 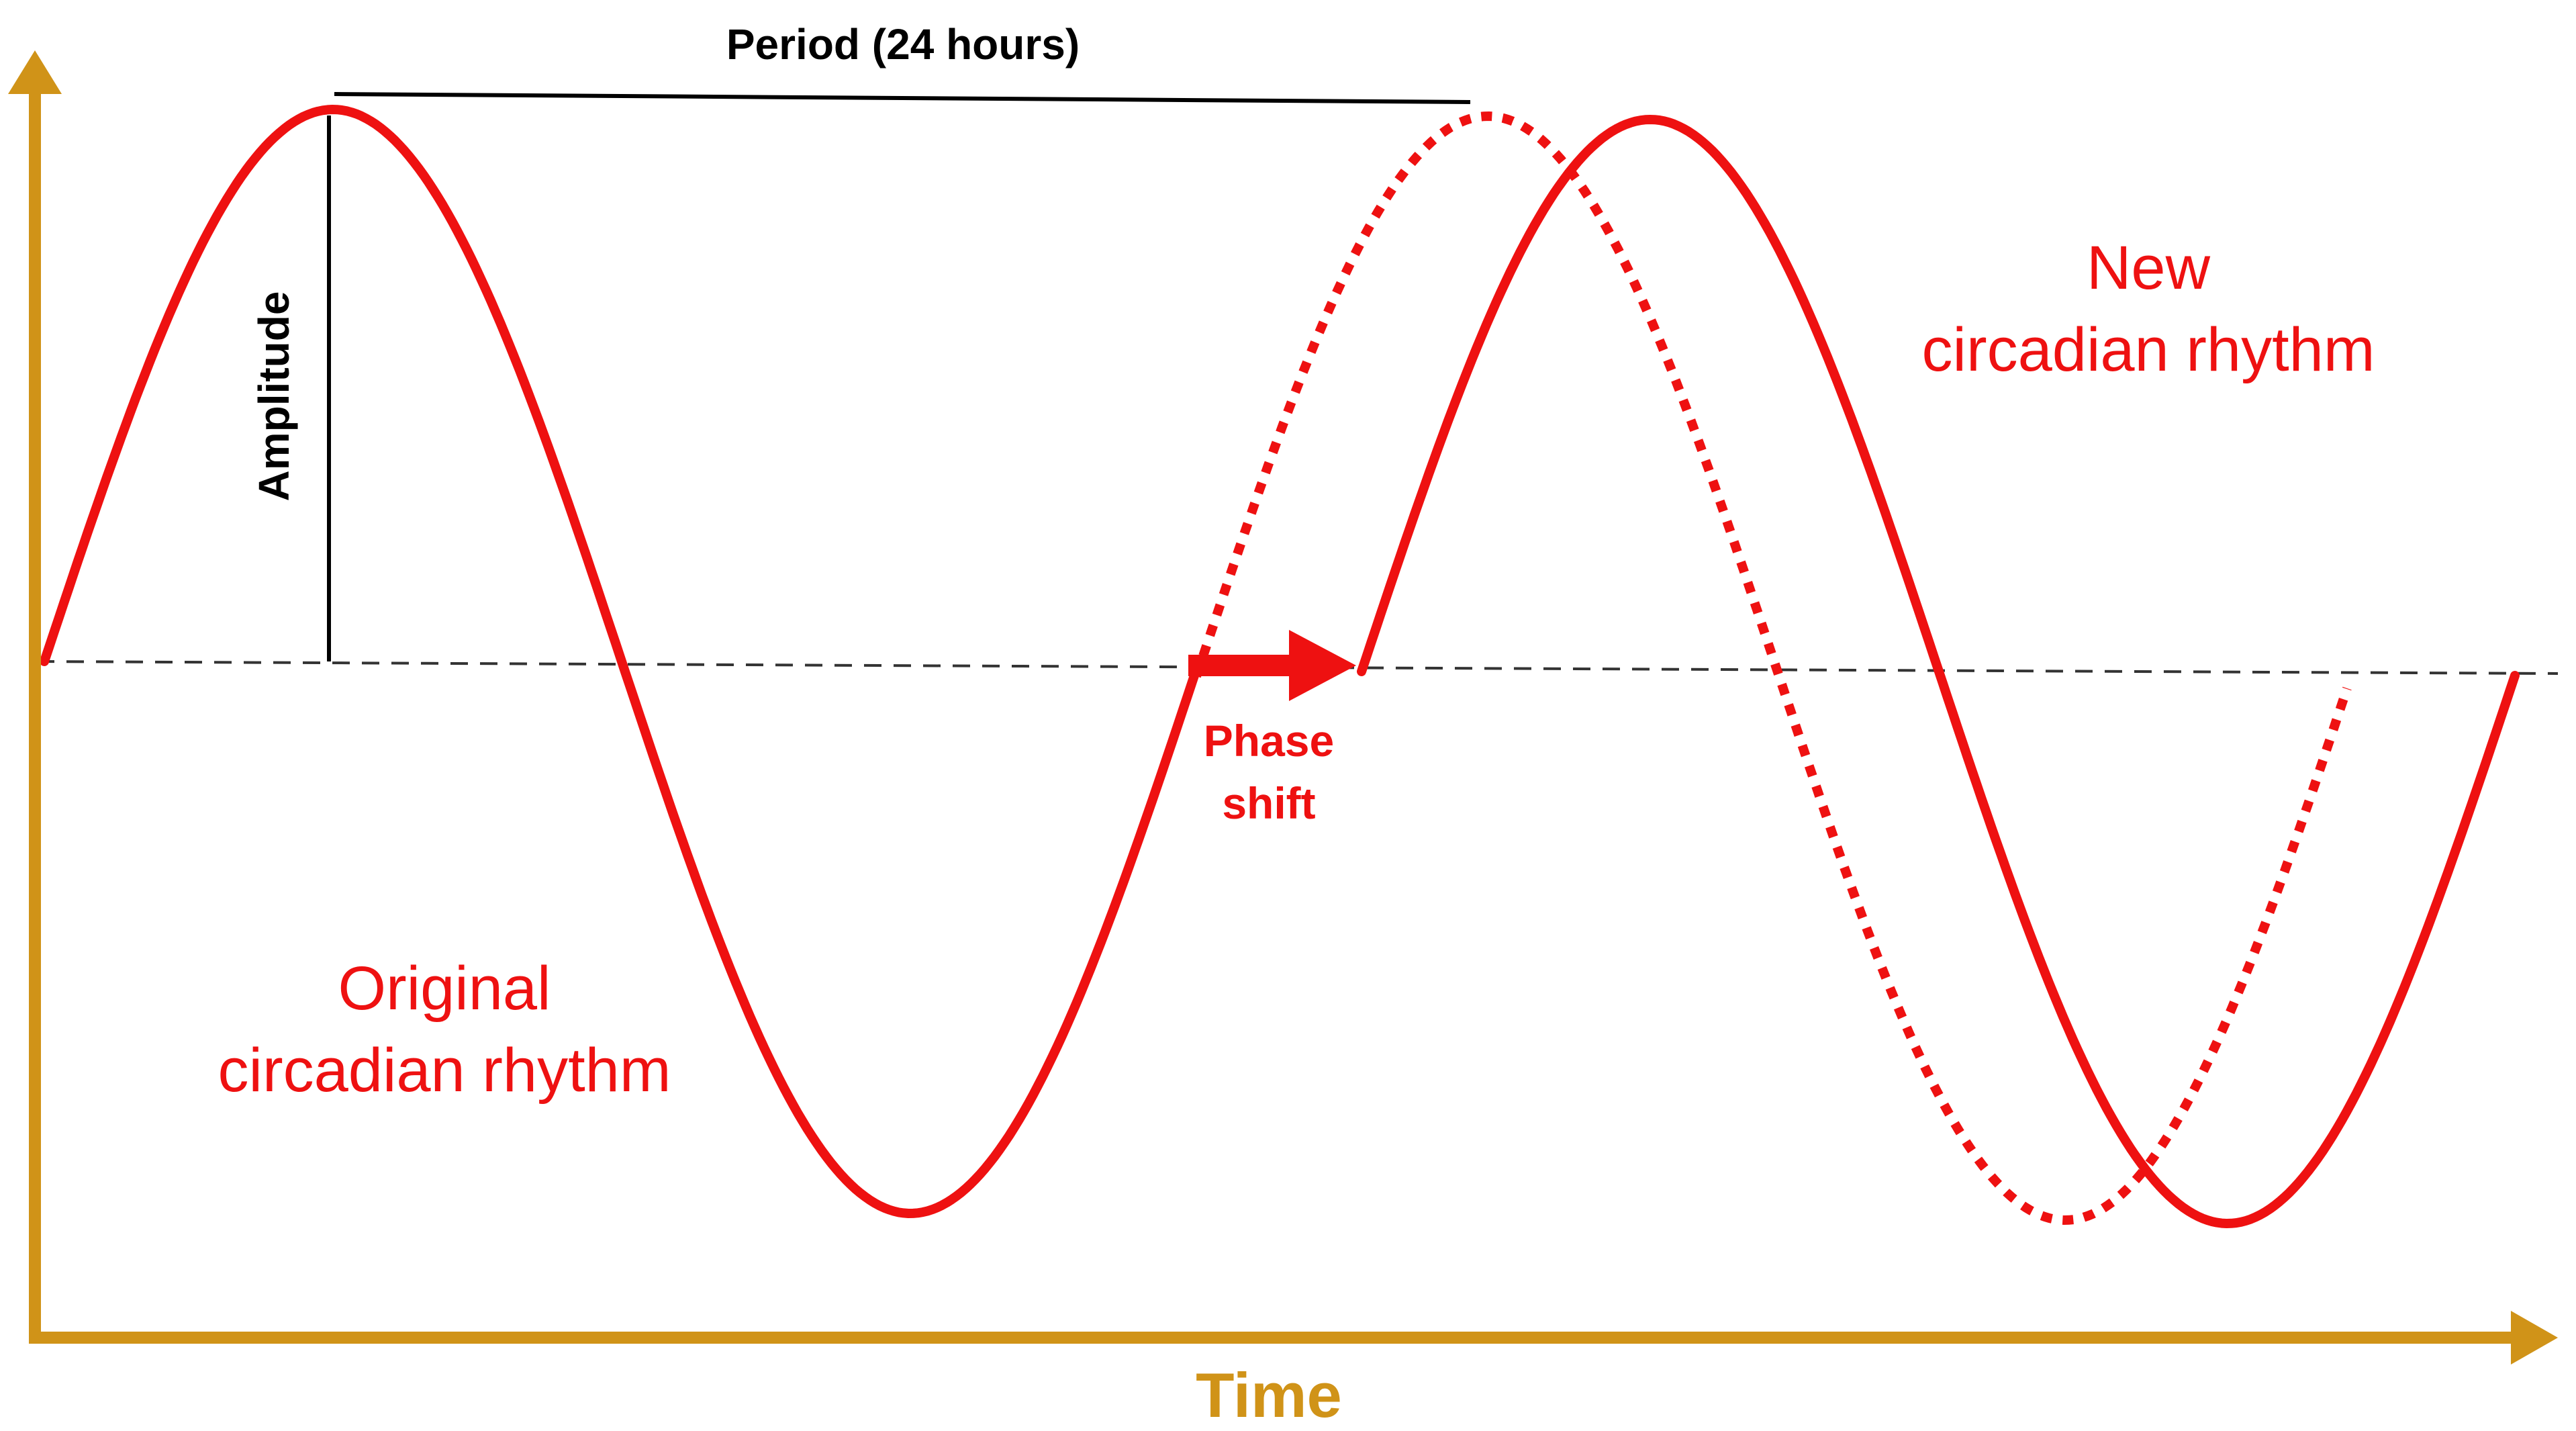 I want to click on new-rhythm-label-line1: New, so click(x=2149, y=268).